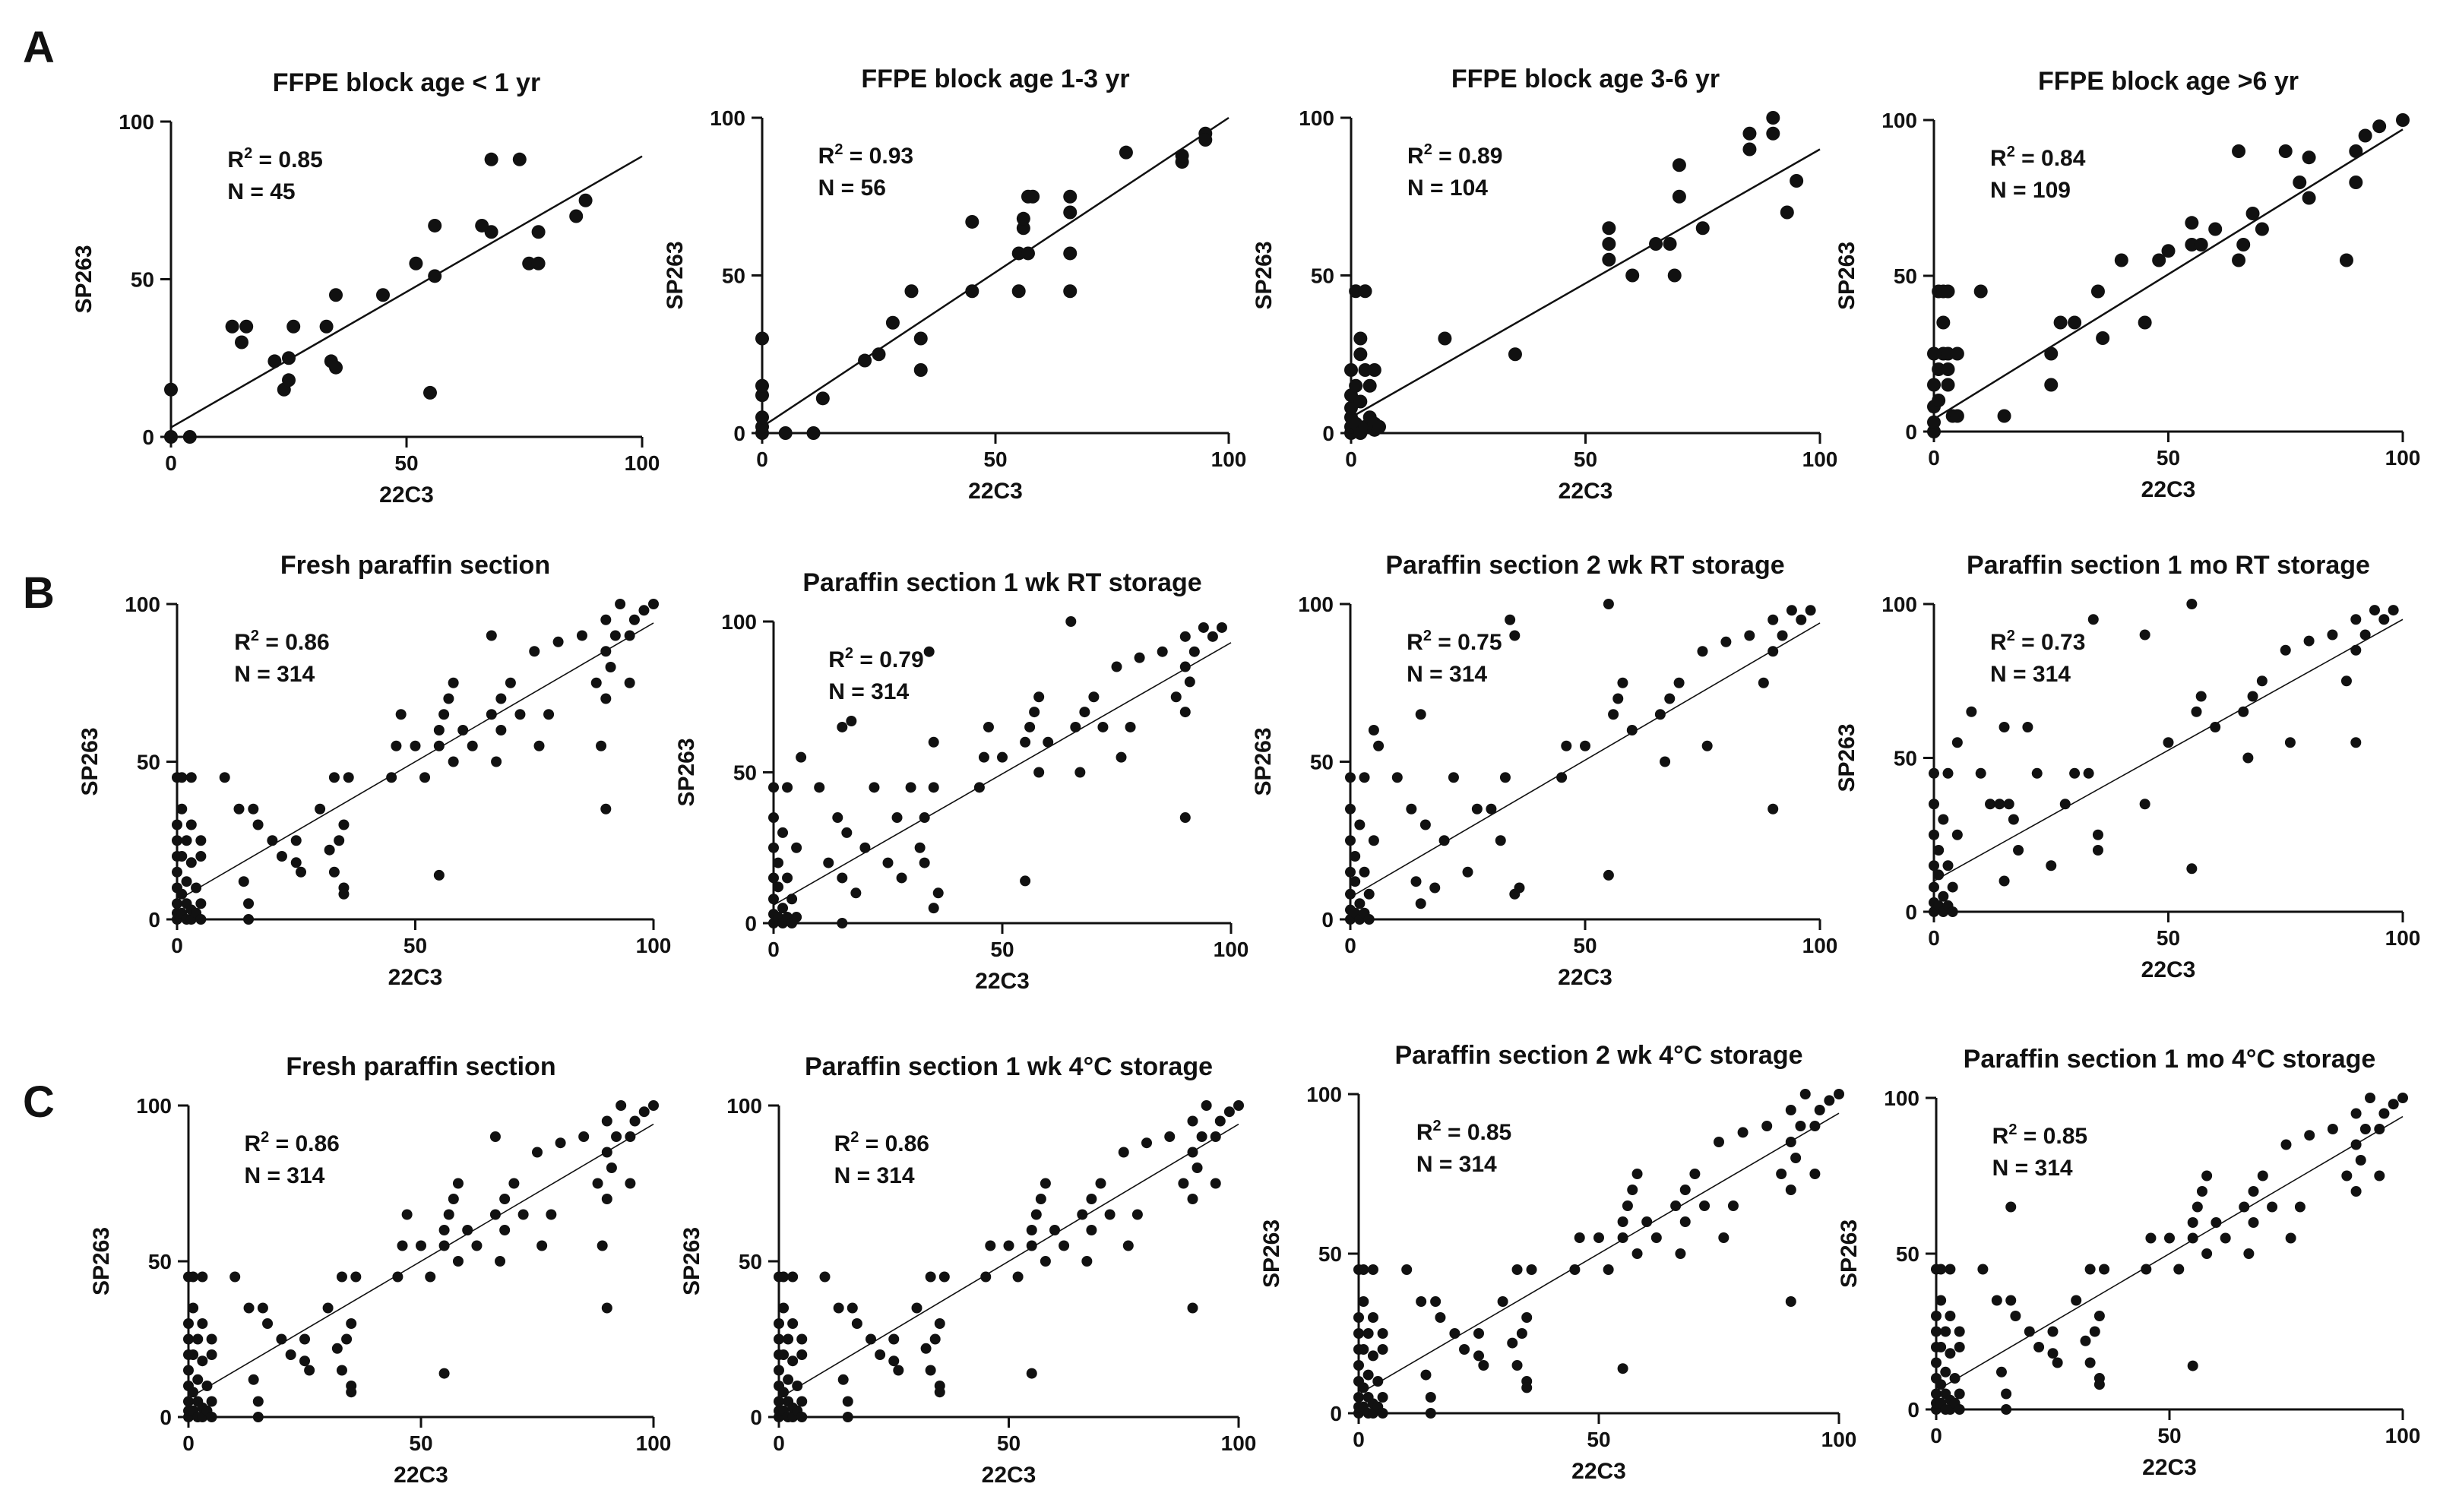  Describe the element at coordinates (291, 1142) in the screenshot. I see `r-squared-label: R2 = 0.86` at that location.